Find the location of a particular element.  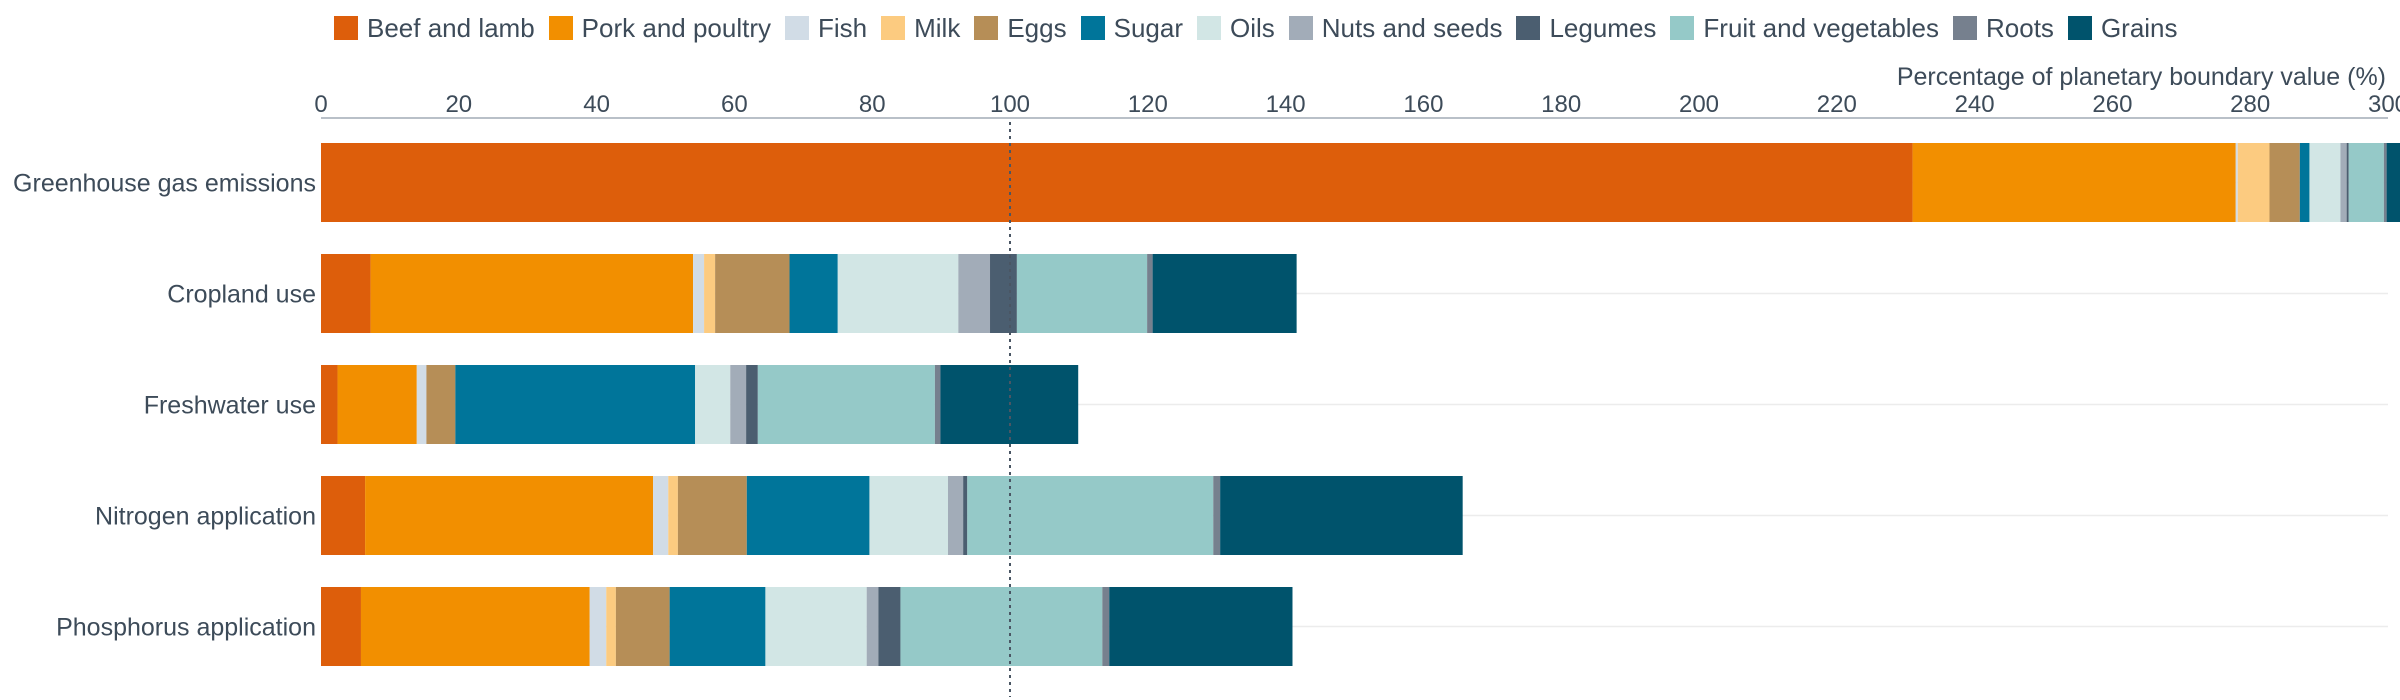

legend-item: Roots is located at coordinates (2003, 28).